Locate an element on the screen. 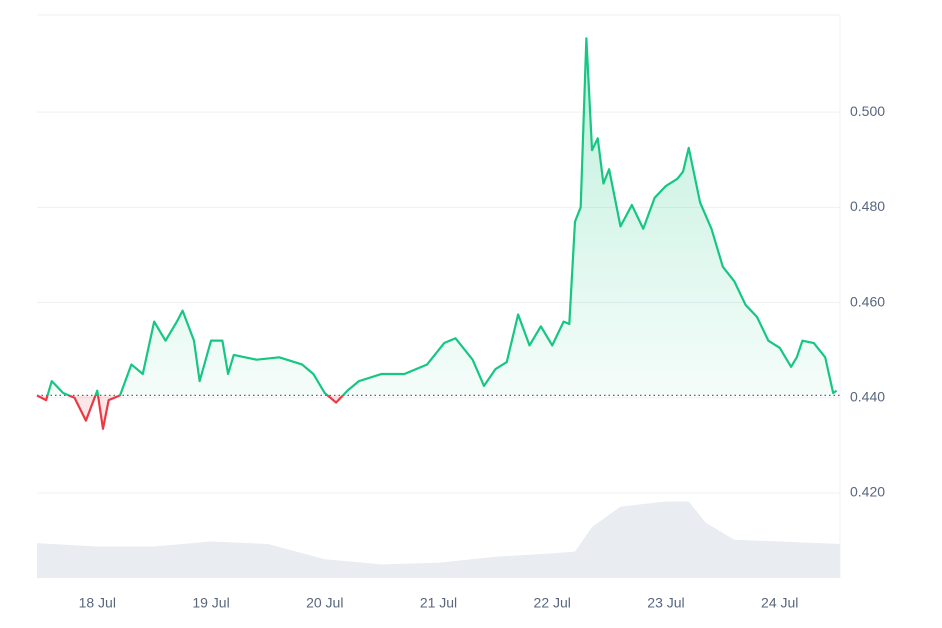 Image resolution: width=942 pixels, height=628 pixels. y-tick-label: 0.440 is located at coordinates (867, 396).